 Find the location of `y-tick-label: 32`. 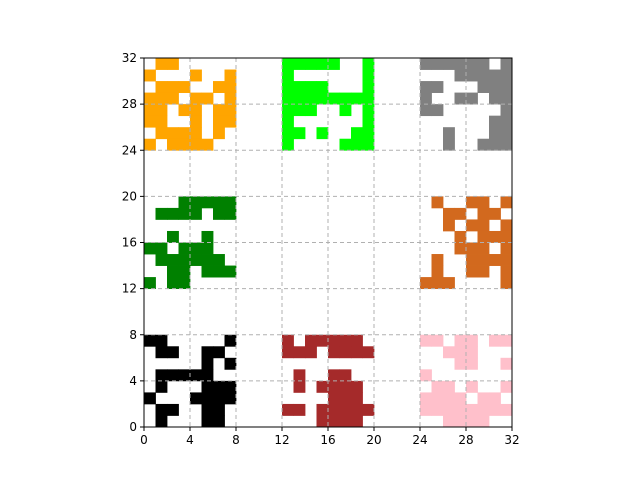

y-tick-label: 32 is located at coordinates (129, 58).